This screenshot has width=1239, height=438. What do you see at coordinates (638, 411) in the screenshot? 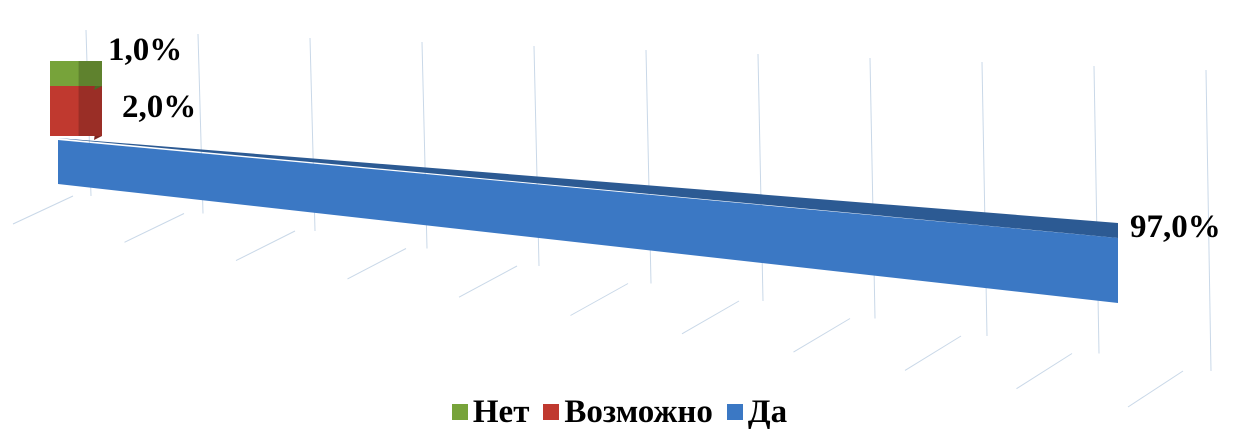
I see `legend-label: Возможно` at bounding box center [638, 411].